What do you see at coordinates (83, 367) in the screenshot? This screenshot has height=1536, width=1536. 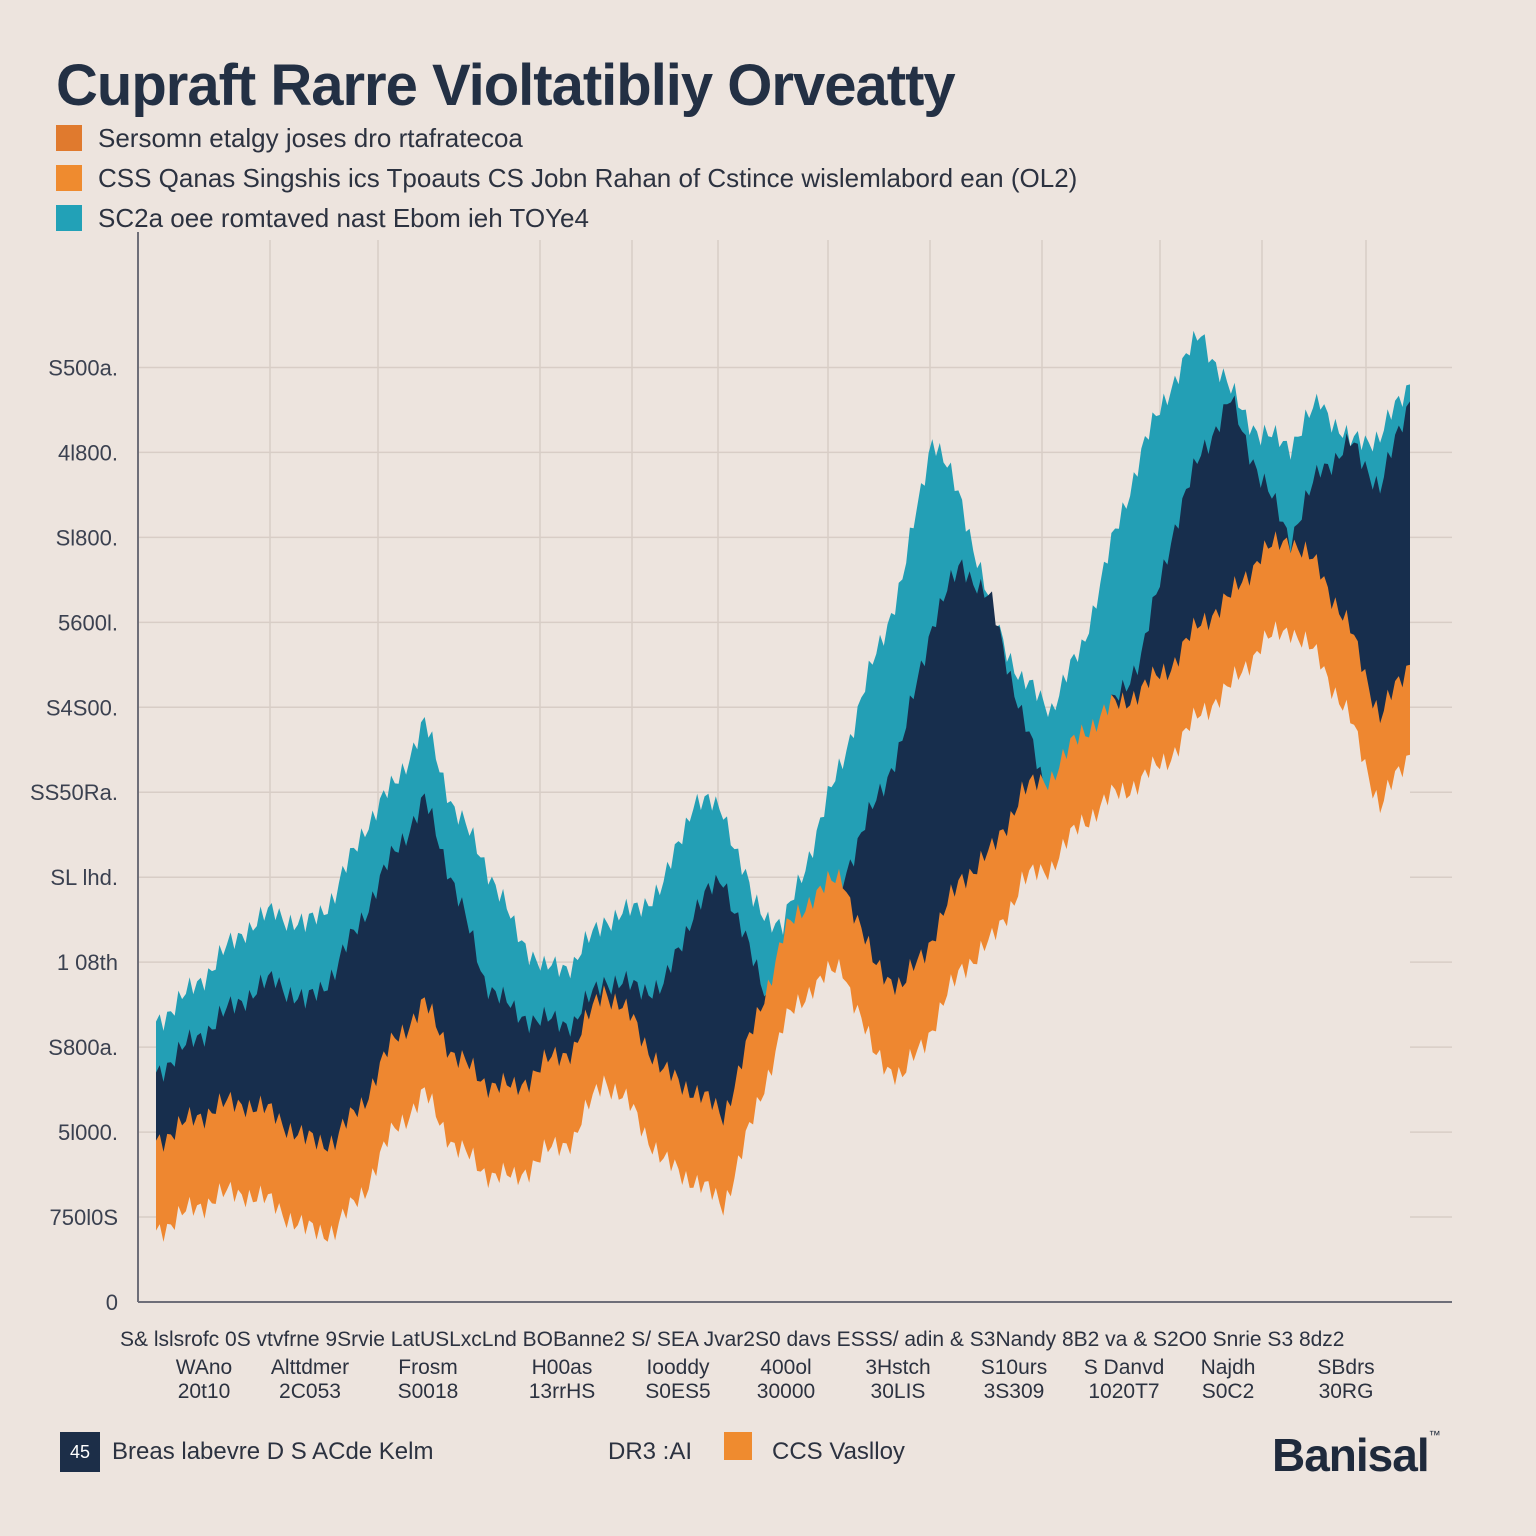 I see `y-tick-label: S500a.` at bounding box center [83, 367].